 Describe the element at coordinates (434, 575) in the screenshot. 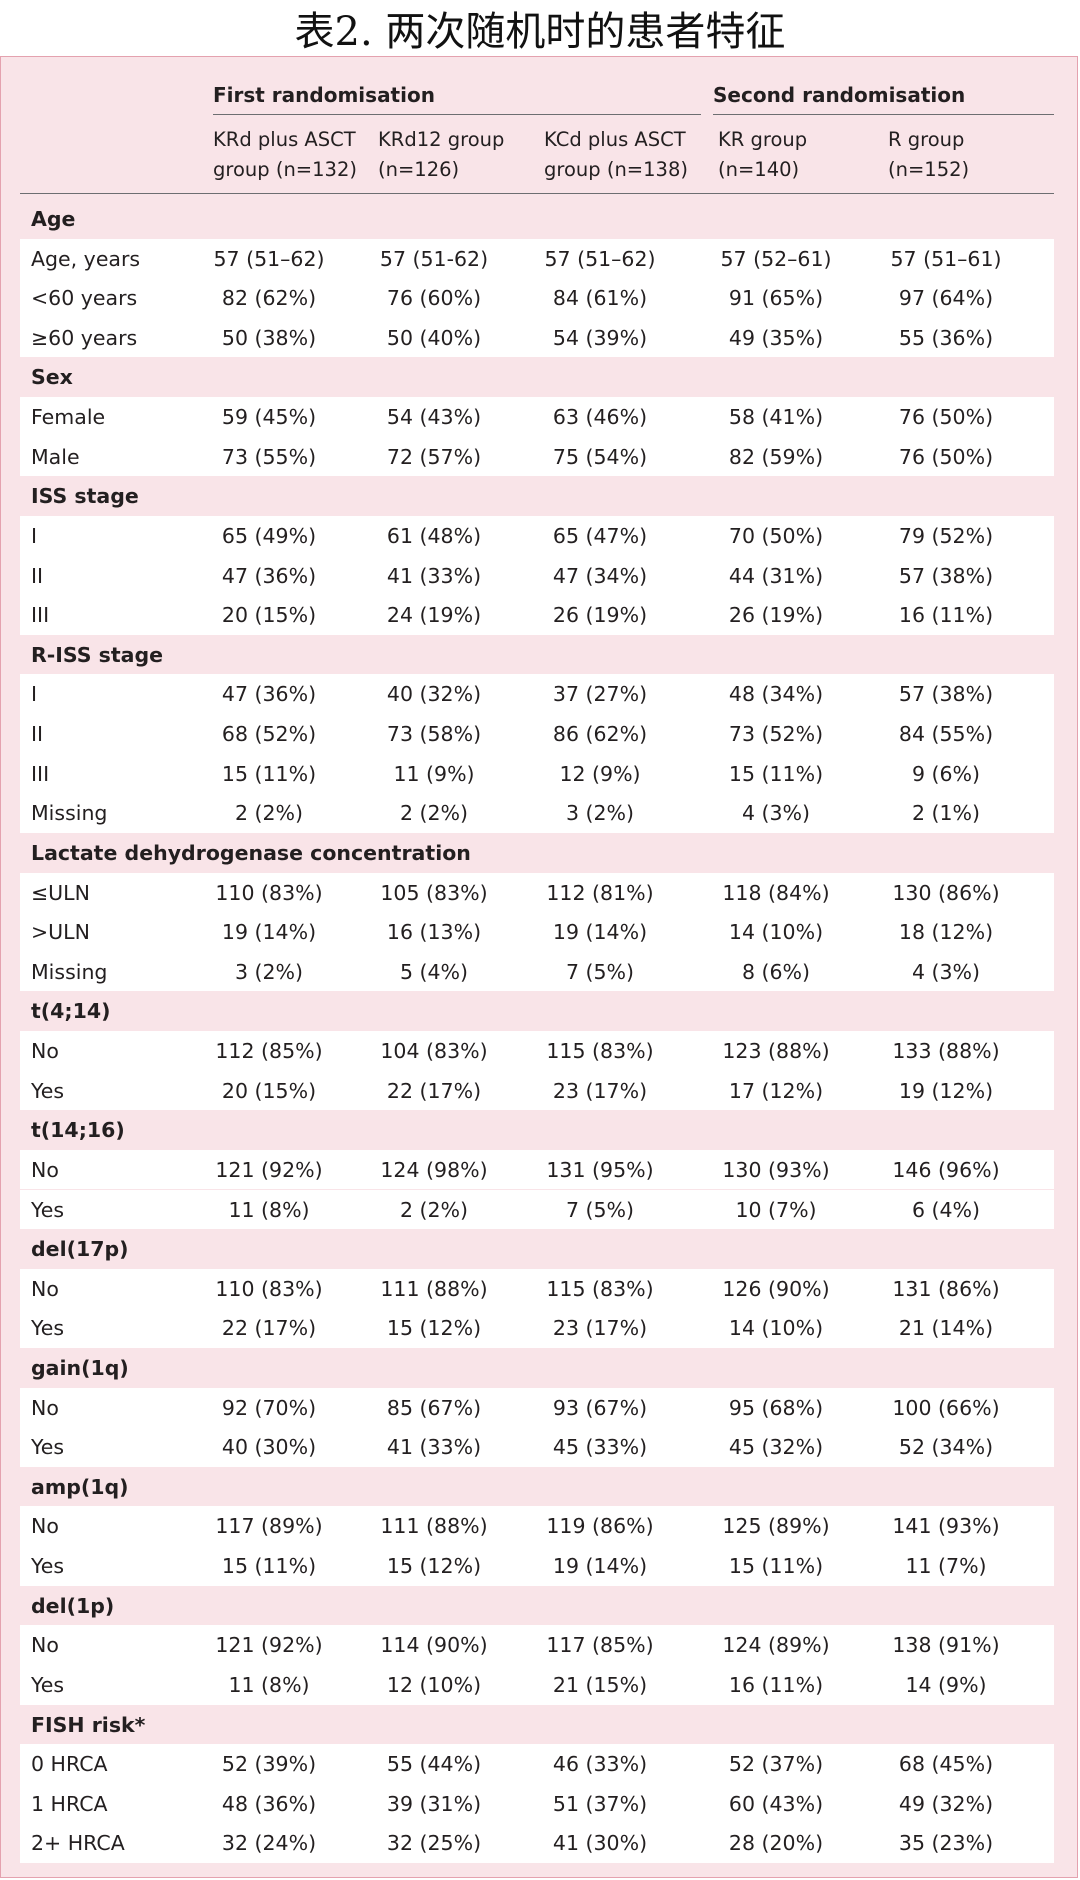

I see `table-cell: 41 (33%)` at that location.